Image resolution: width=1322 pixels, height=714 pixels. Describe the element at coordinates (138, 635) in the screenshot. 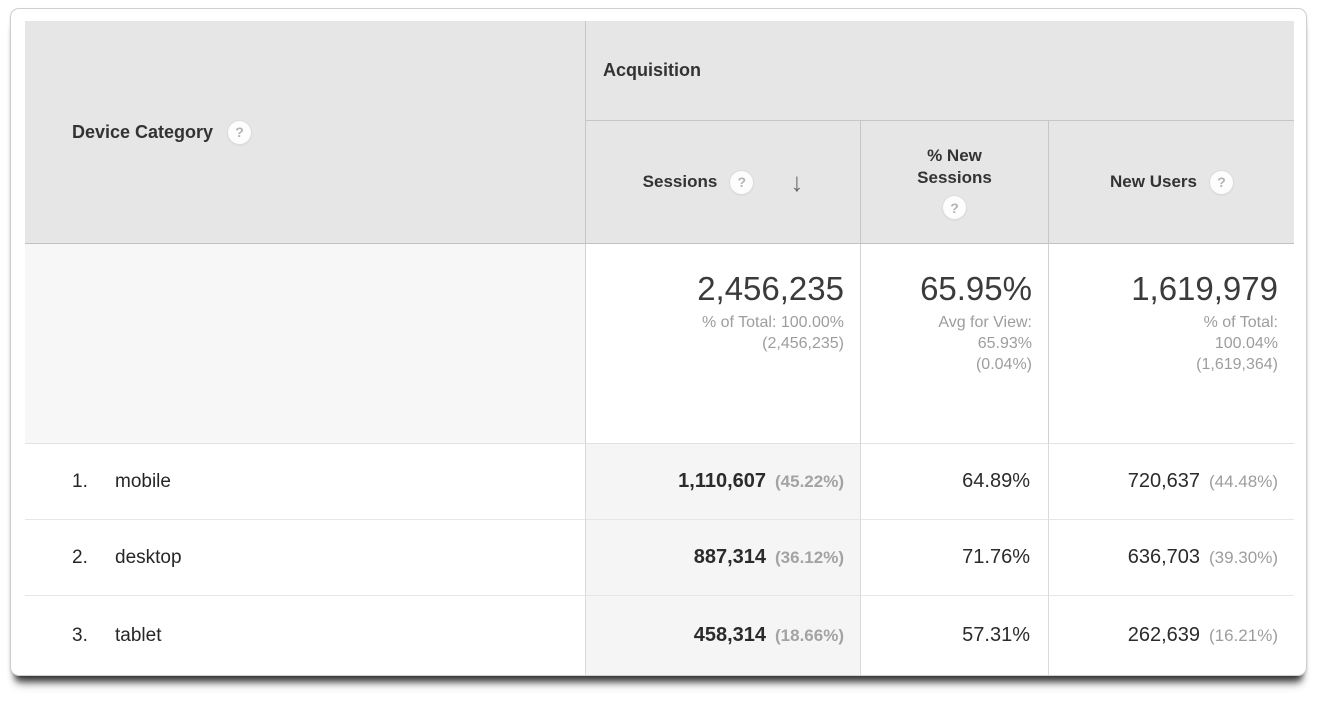

I see `device-link-tablet: tablet` at that location.